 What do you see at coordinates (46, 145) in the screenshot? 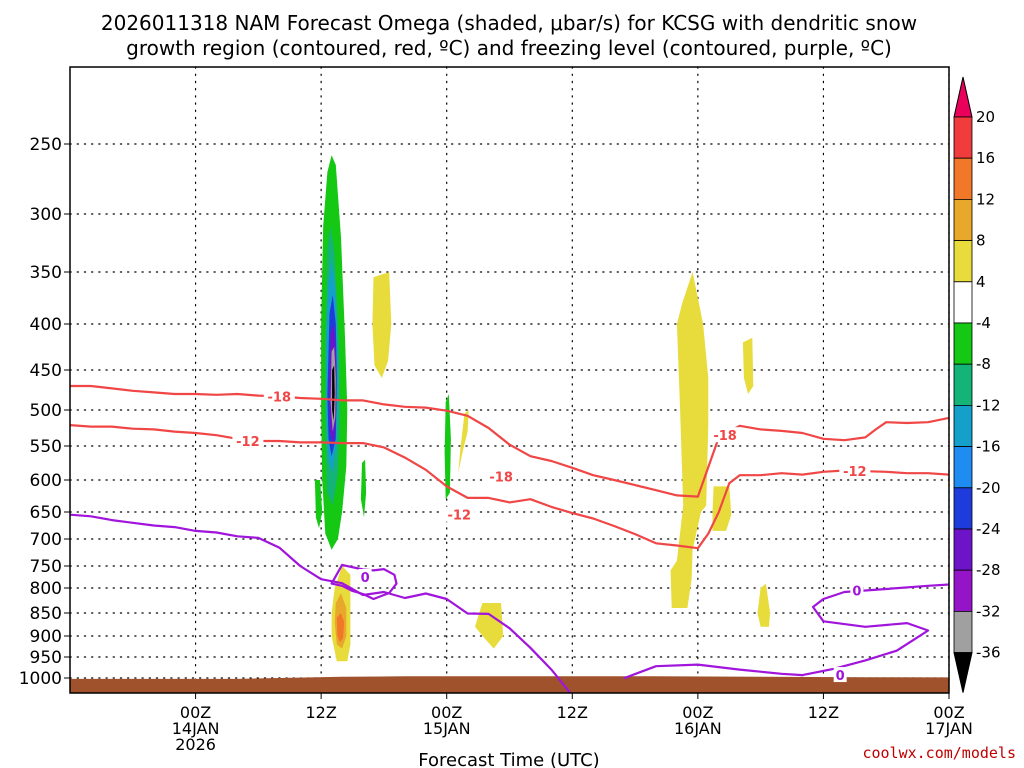
I see `y-tick-label-250: 250` at bounding box center [46, 145].